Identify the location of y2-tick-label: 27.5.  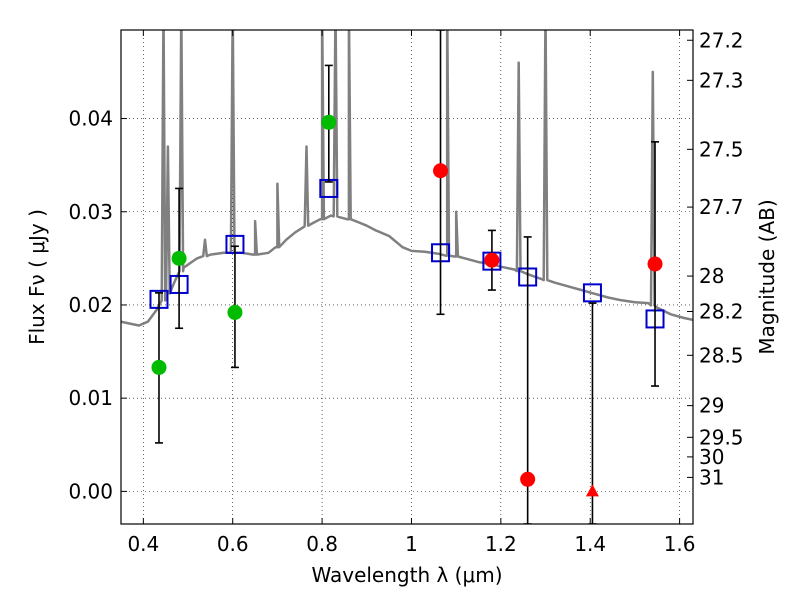
(721, 149).